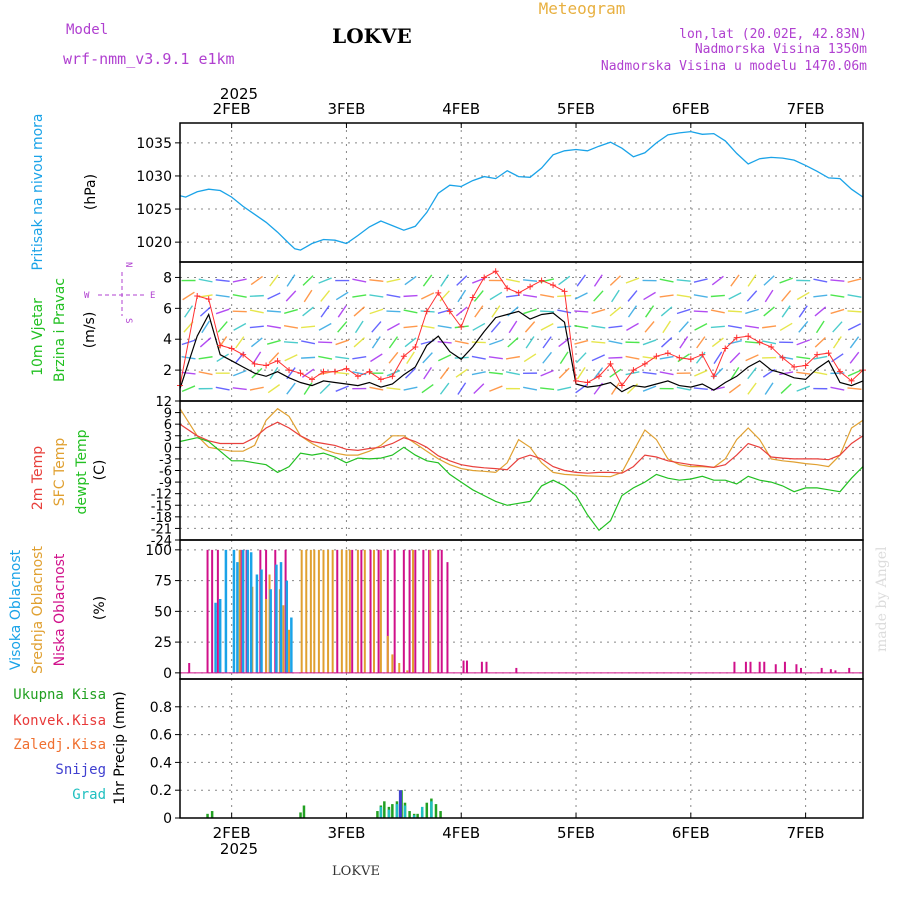  Describe the element at coordinates (120, 747) in the screenshot. I see `precip-unit-label: 1hr Precip (mm)` at that location.